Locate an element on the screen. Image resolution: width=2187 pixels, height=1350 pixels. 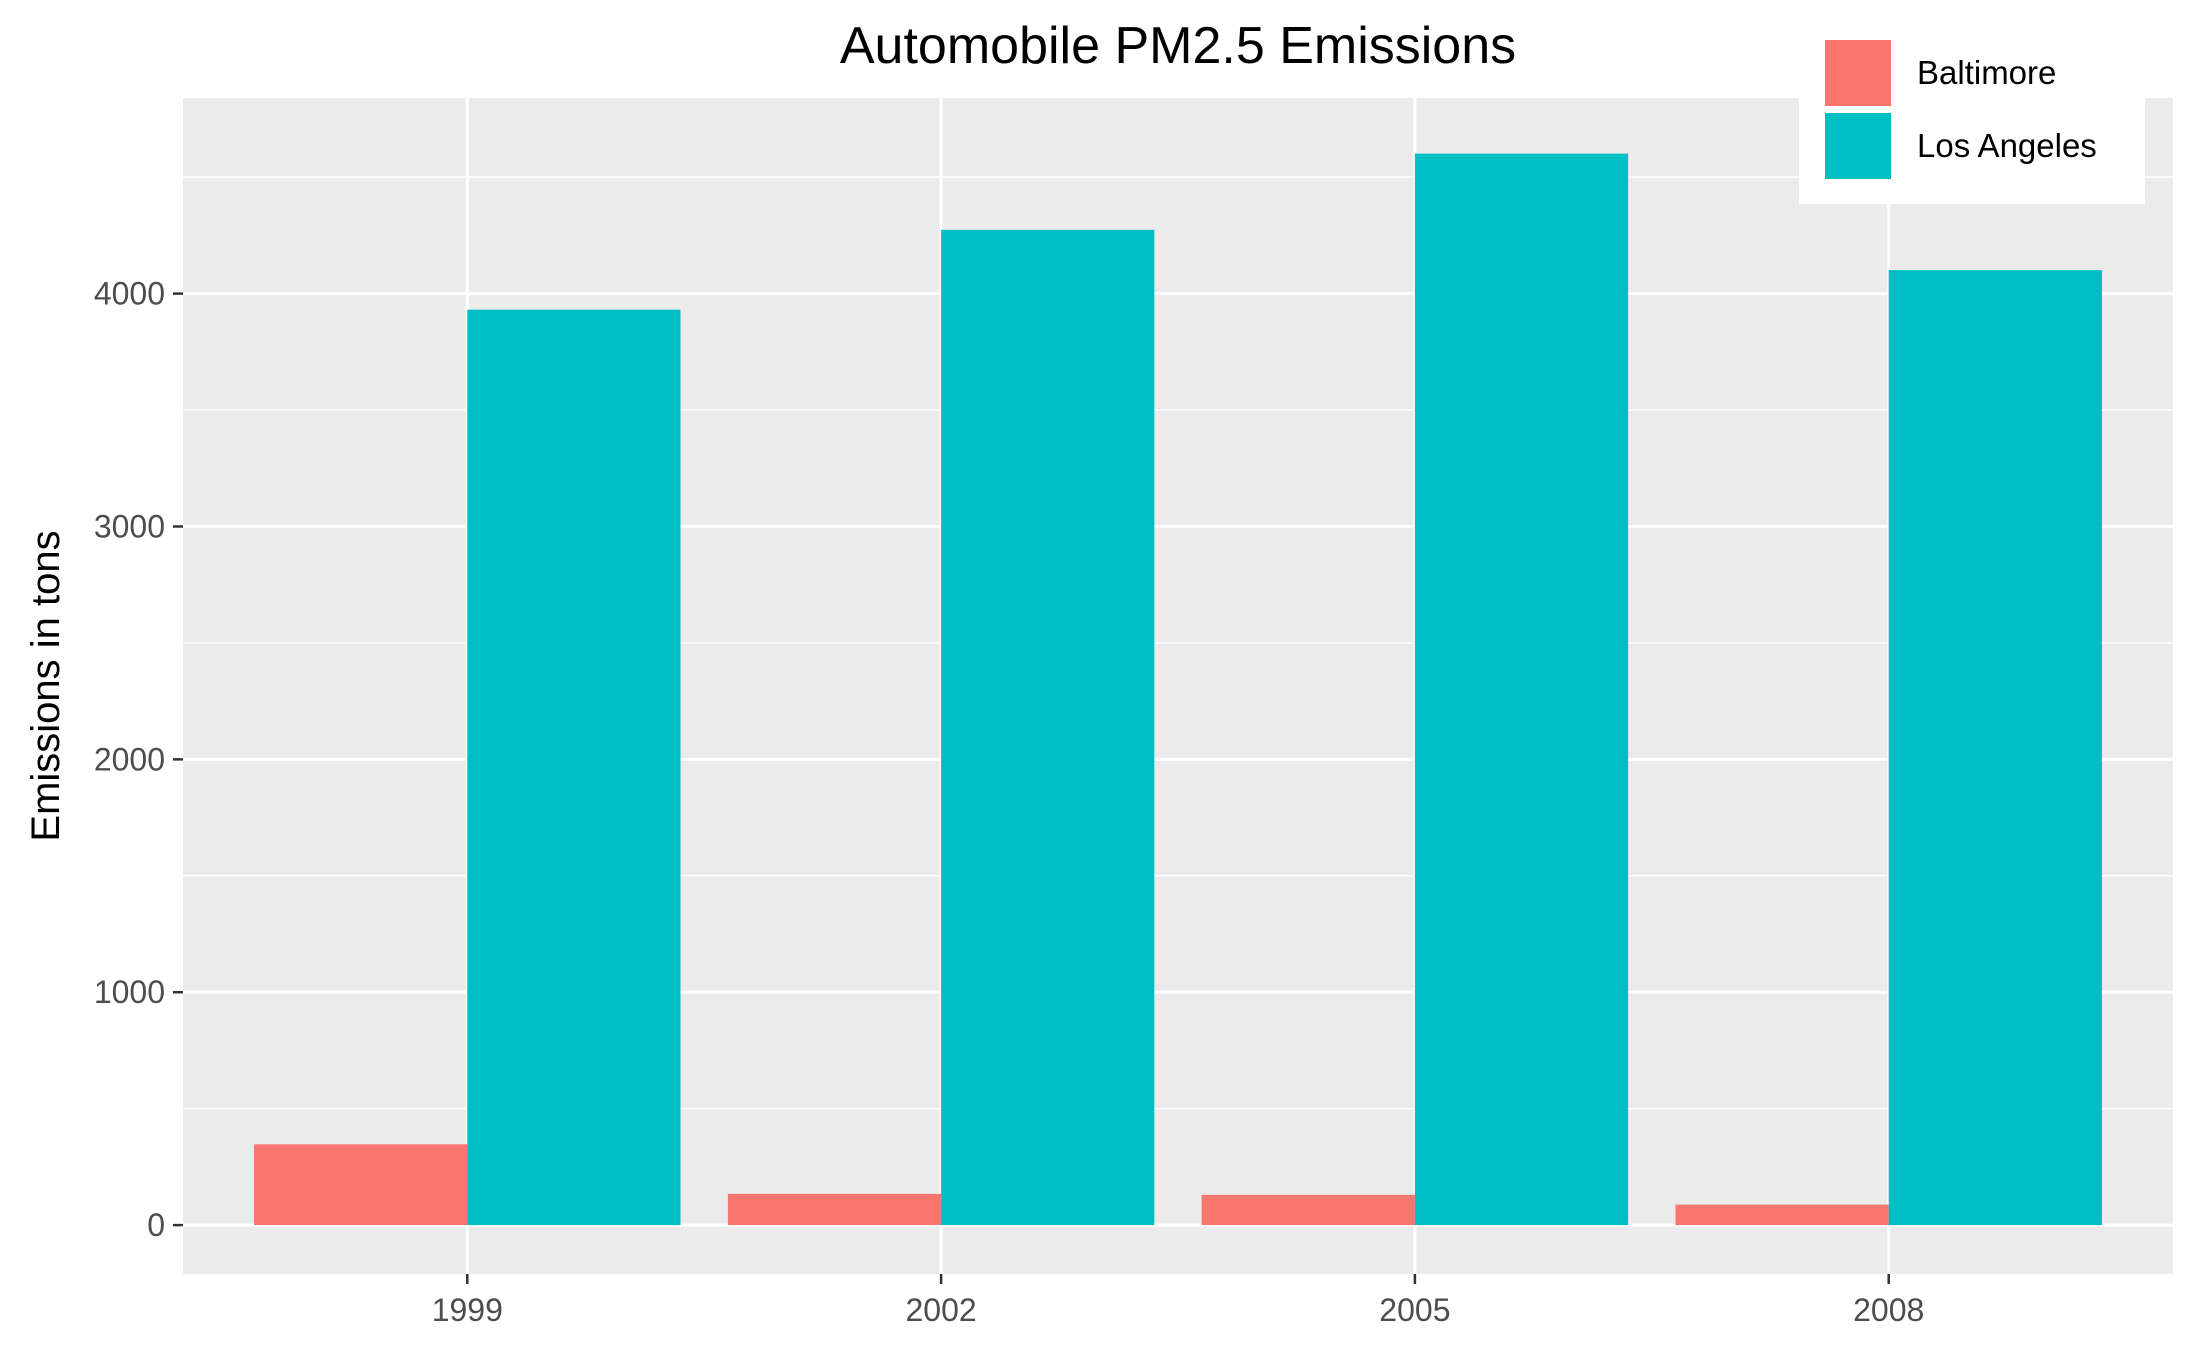
bar-los-angeles-2008 is located at coordinates (1995, 748).